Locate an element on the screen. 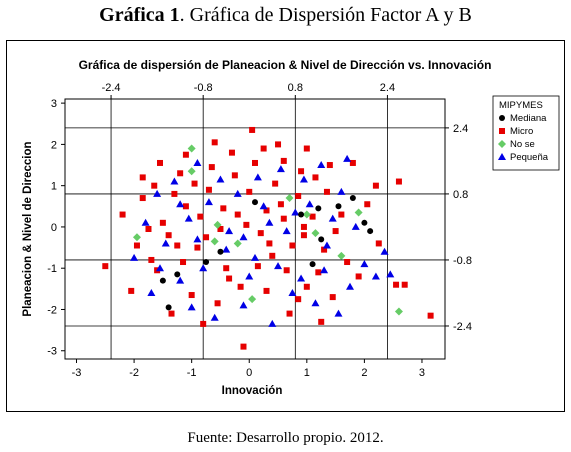  x-tick-label: 2 is located at coordinates (364, 373).